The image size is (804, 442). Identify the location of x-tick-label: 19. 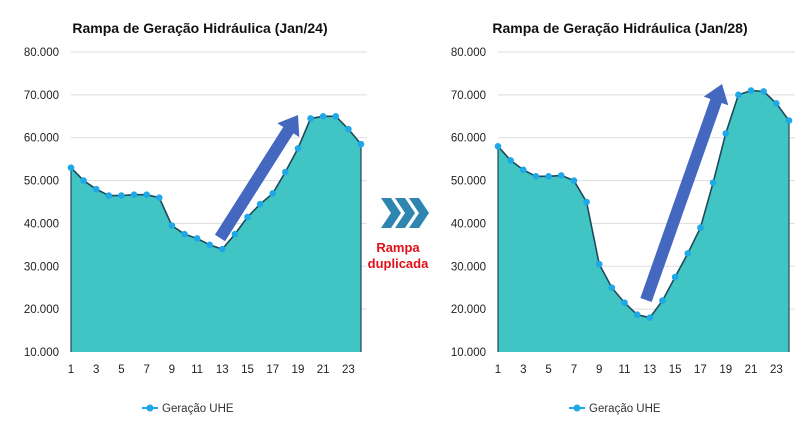
(725, 370).